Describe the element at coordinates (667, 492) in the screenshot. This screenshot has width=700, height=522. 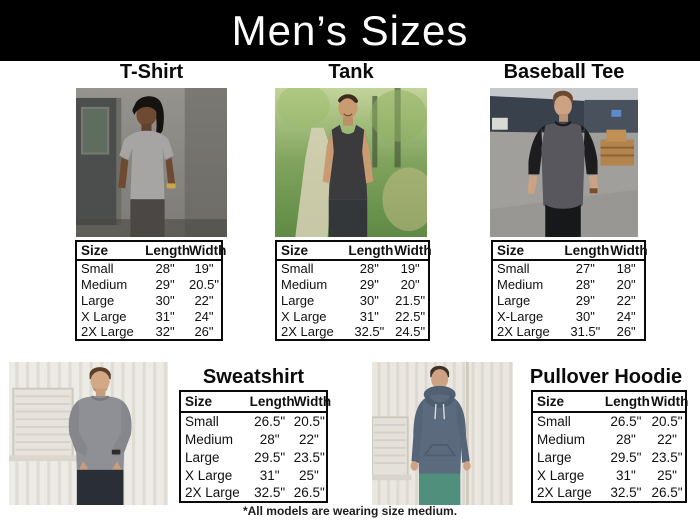
I see `width-value: 26.5"` at that location.